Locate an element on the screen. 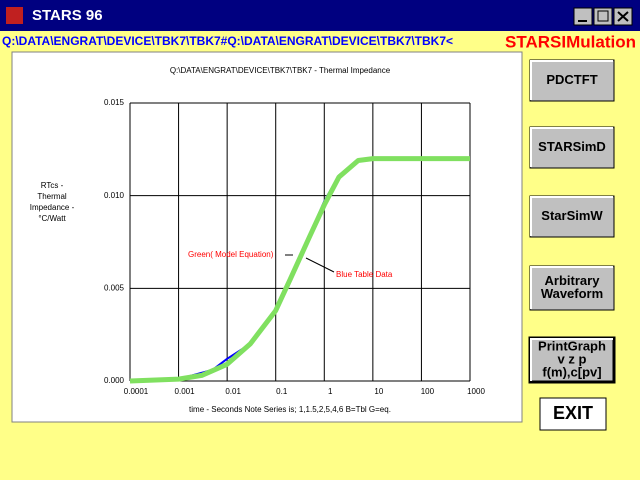  maximize-icon is located at coordinates (603, 16).